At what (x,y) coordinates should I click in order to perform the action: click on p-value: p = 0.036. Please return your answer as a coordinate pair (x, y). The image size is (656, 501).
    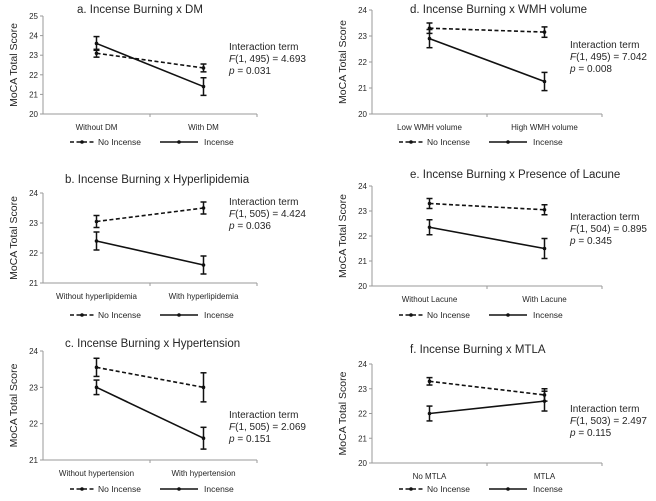
    Looking at the image, I should click on (249, 226).